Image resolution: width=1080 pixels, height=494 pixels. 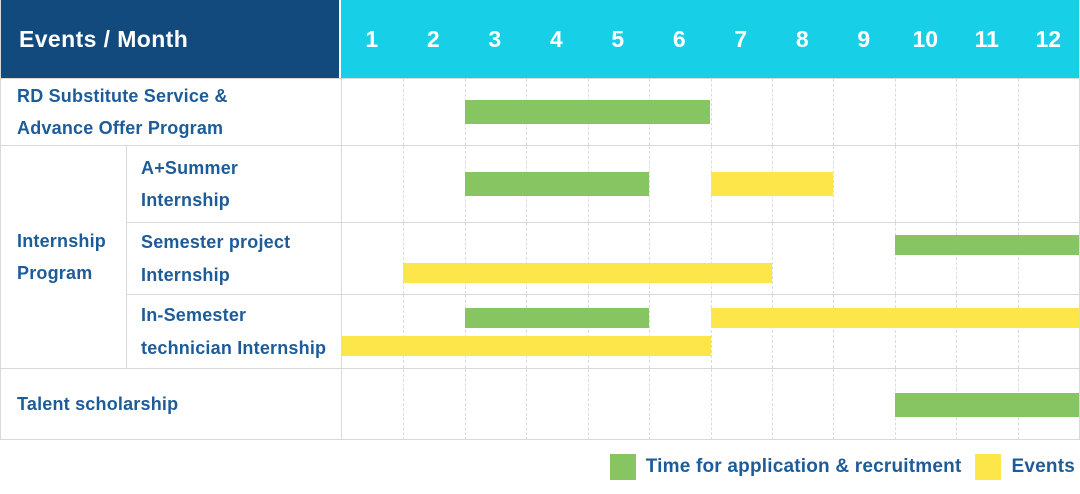 I want to click on chart-row-rd-substitute-service, so click(x=710, y=111).